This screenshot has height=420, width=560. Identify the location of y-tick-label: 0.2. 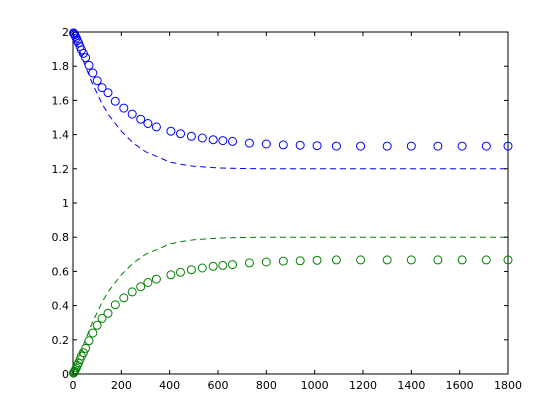
(61, 340).